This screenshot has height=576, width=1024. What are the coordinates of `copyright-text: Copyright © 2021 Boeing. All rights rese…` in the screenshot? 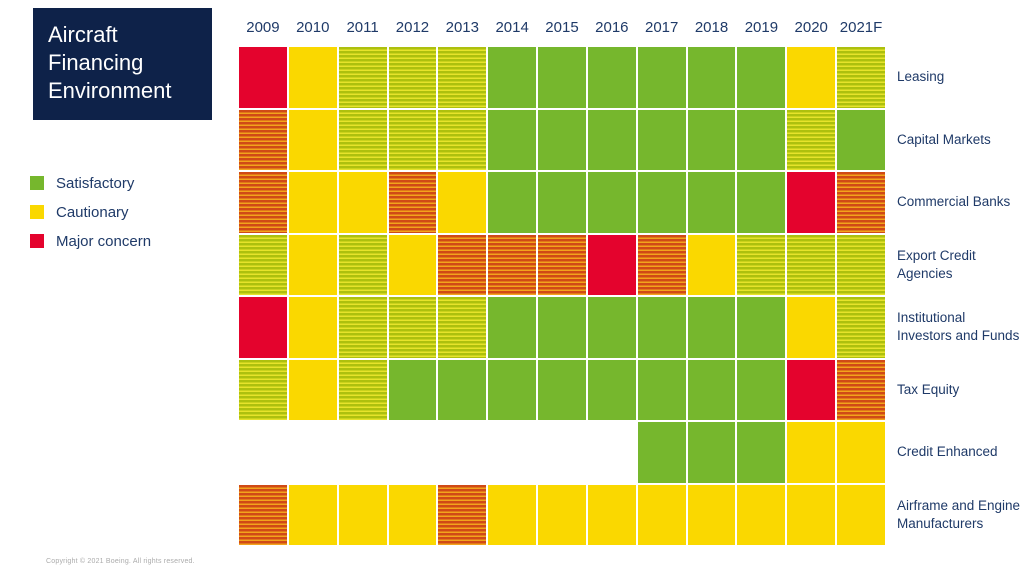 It's located at (120, 561).